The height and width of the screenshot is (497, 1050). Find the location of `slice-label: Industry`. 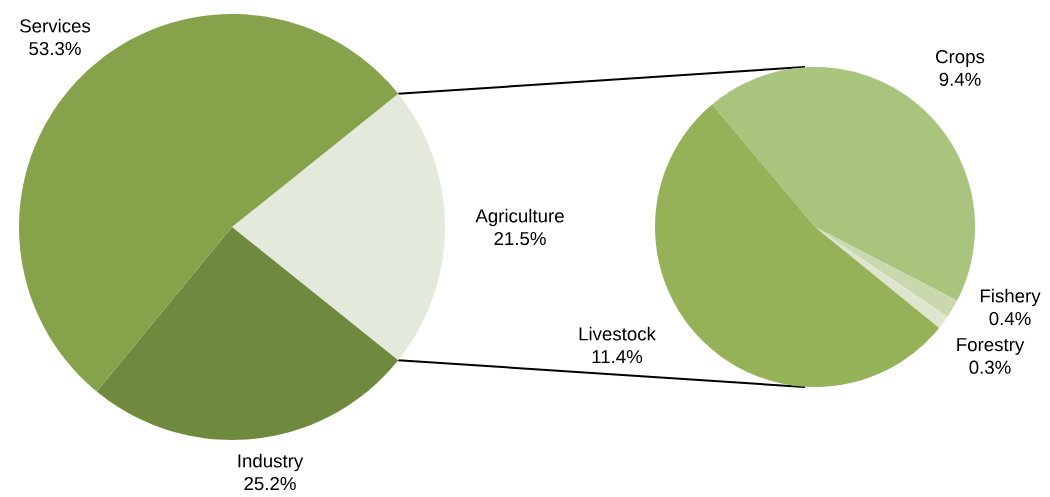

slice-label: Industry is located at coordinates (271, 462).